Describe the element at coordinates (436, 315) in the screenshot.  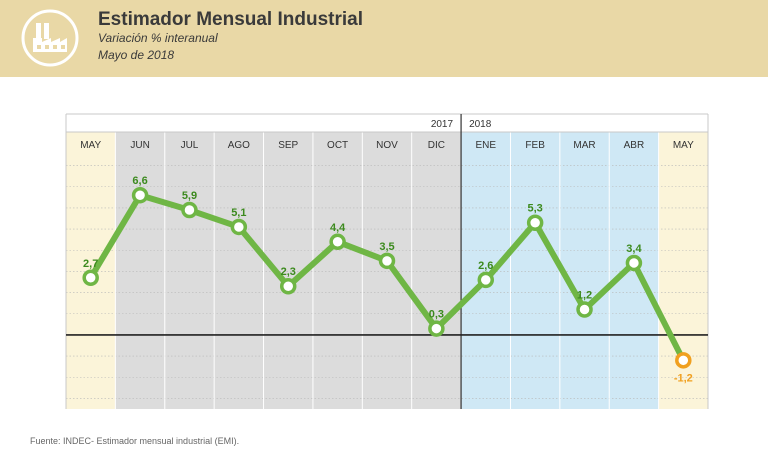
I see `data-label: 0,3` at that location.